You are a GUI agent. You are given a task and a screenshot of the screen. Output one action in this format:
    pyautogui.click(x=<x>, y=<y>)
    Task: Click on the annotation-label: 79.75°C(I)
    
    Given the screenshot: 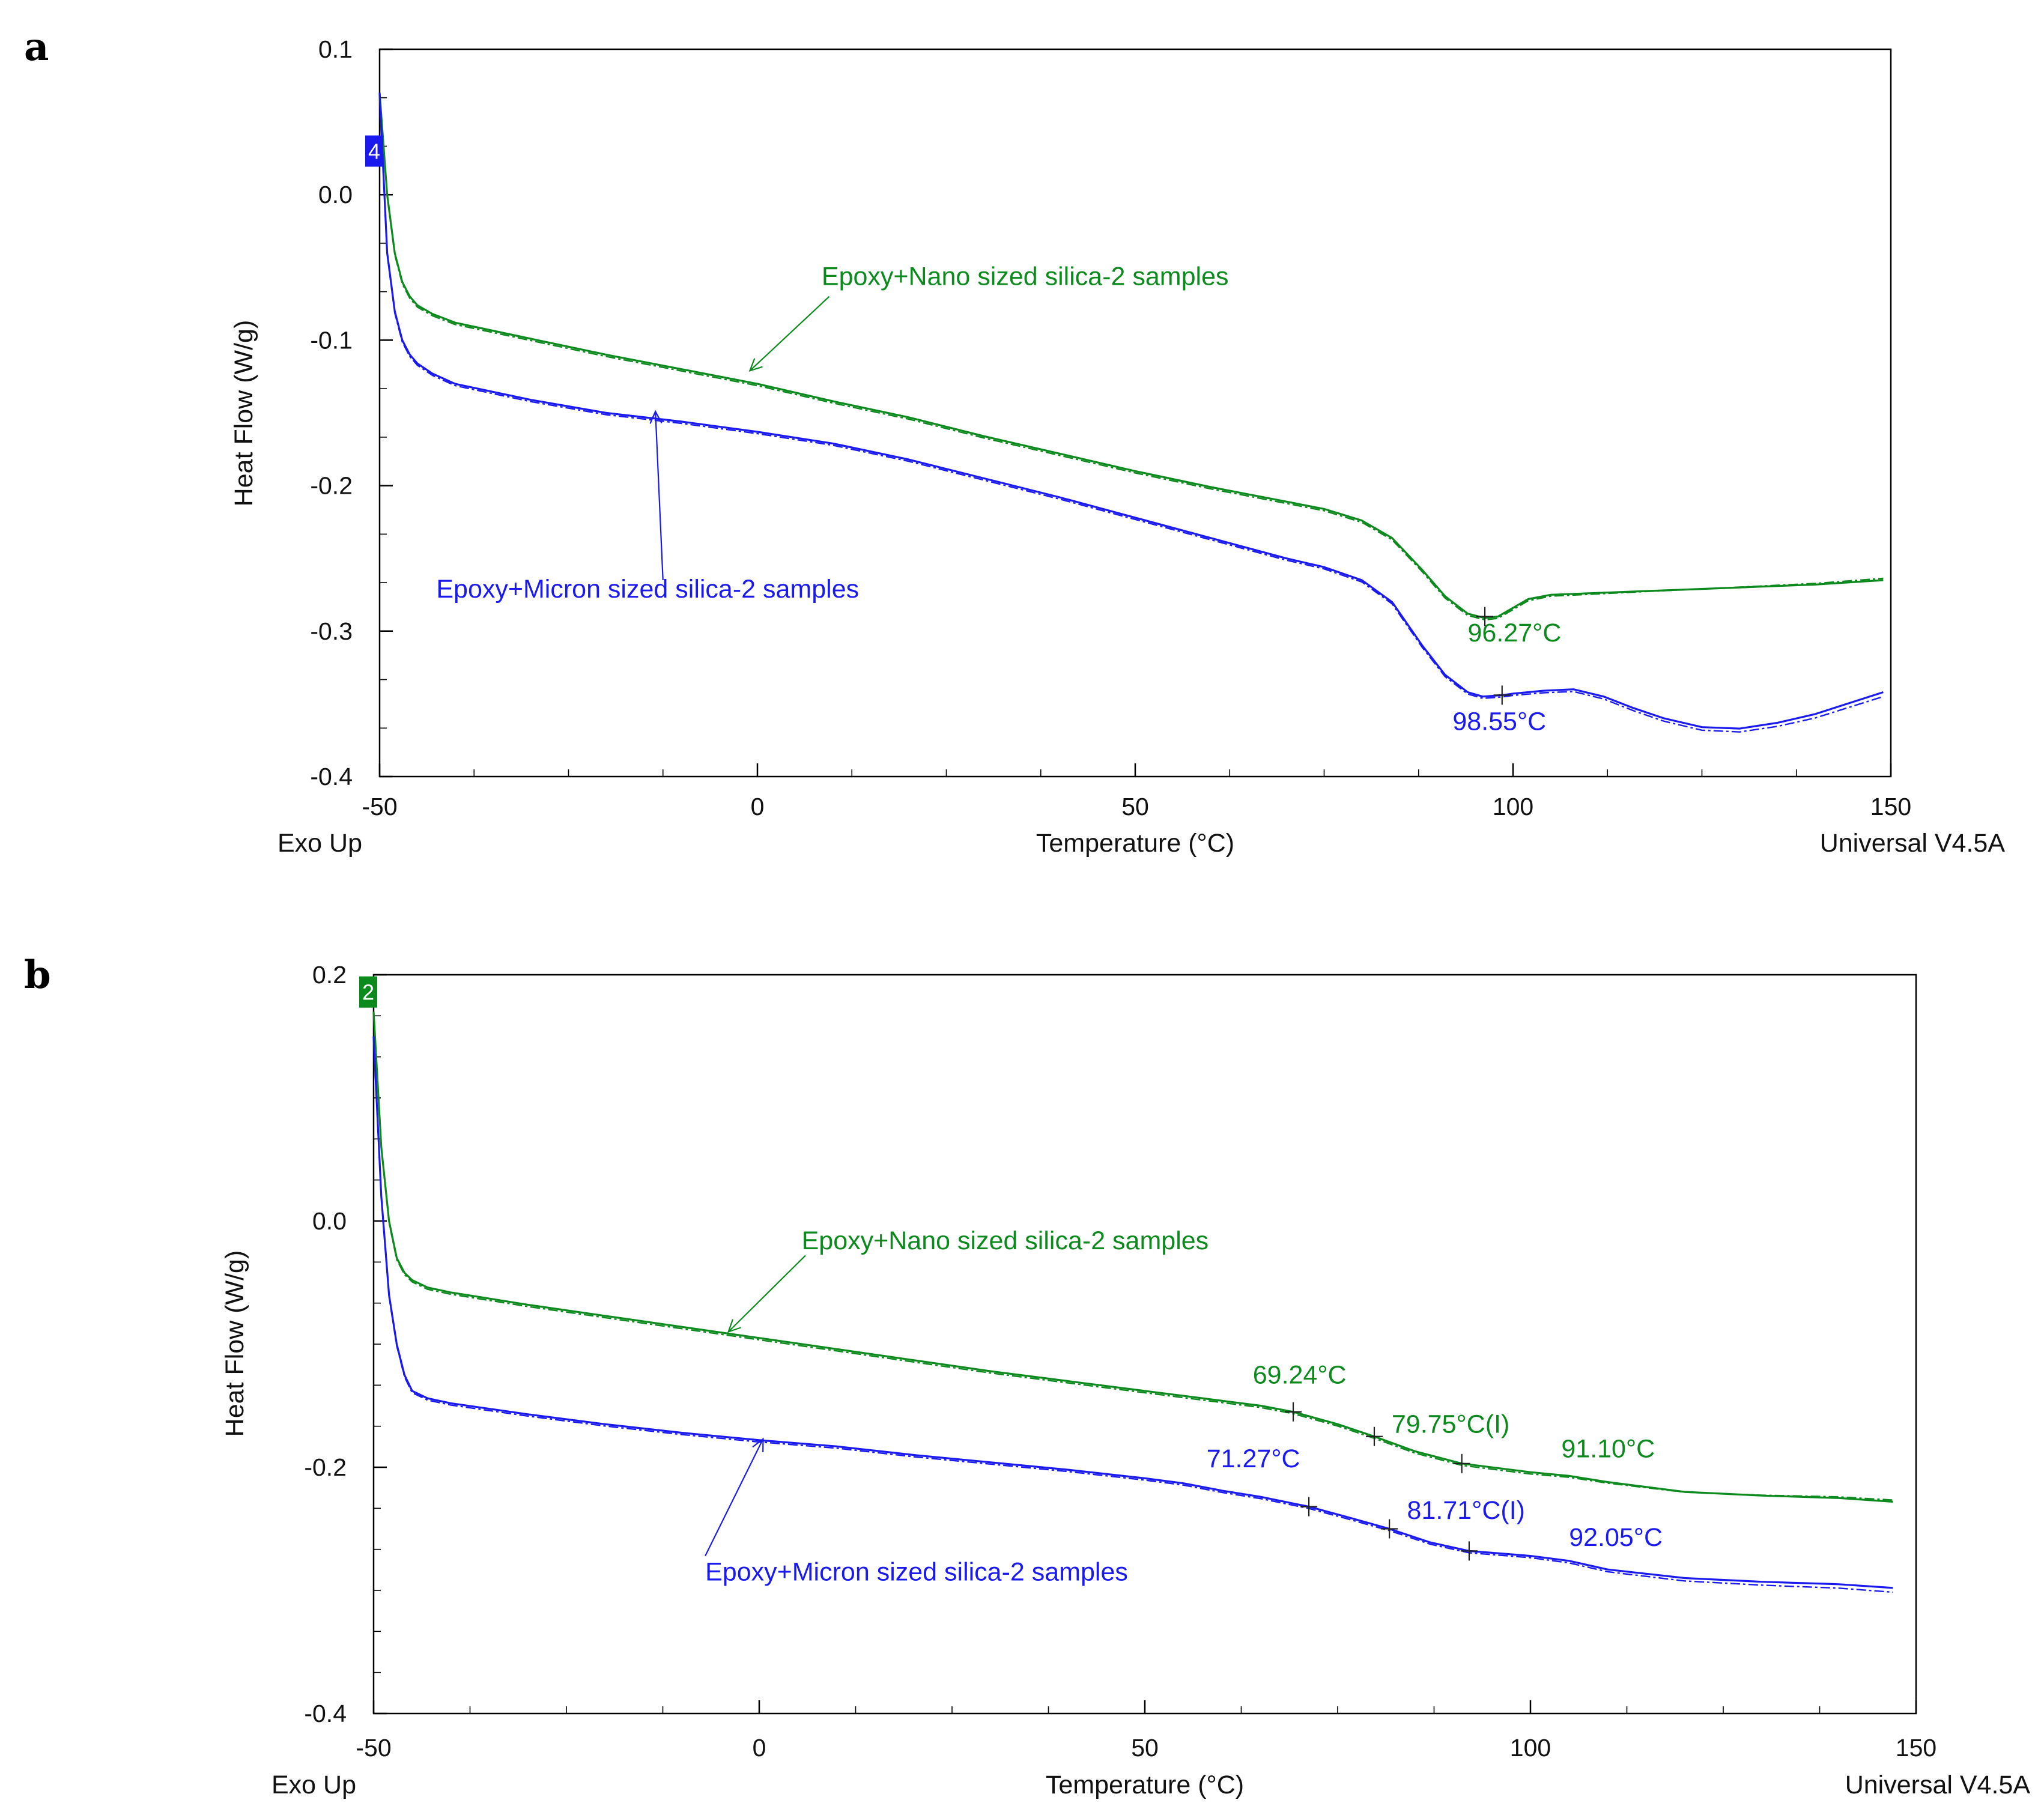 What is the action you would take?
    pyautogui.click(x=1451, y=1424)
    